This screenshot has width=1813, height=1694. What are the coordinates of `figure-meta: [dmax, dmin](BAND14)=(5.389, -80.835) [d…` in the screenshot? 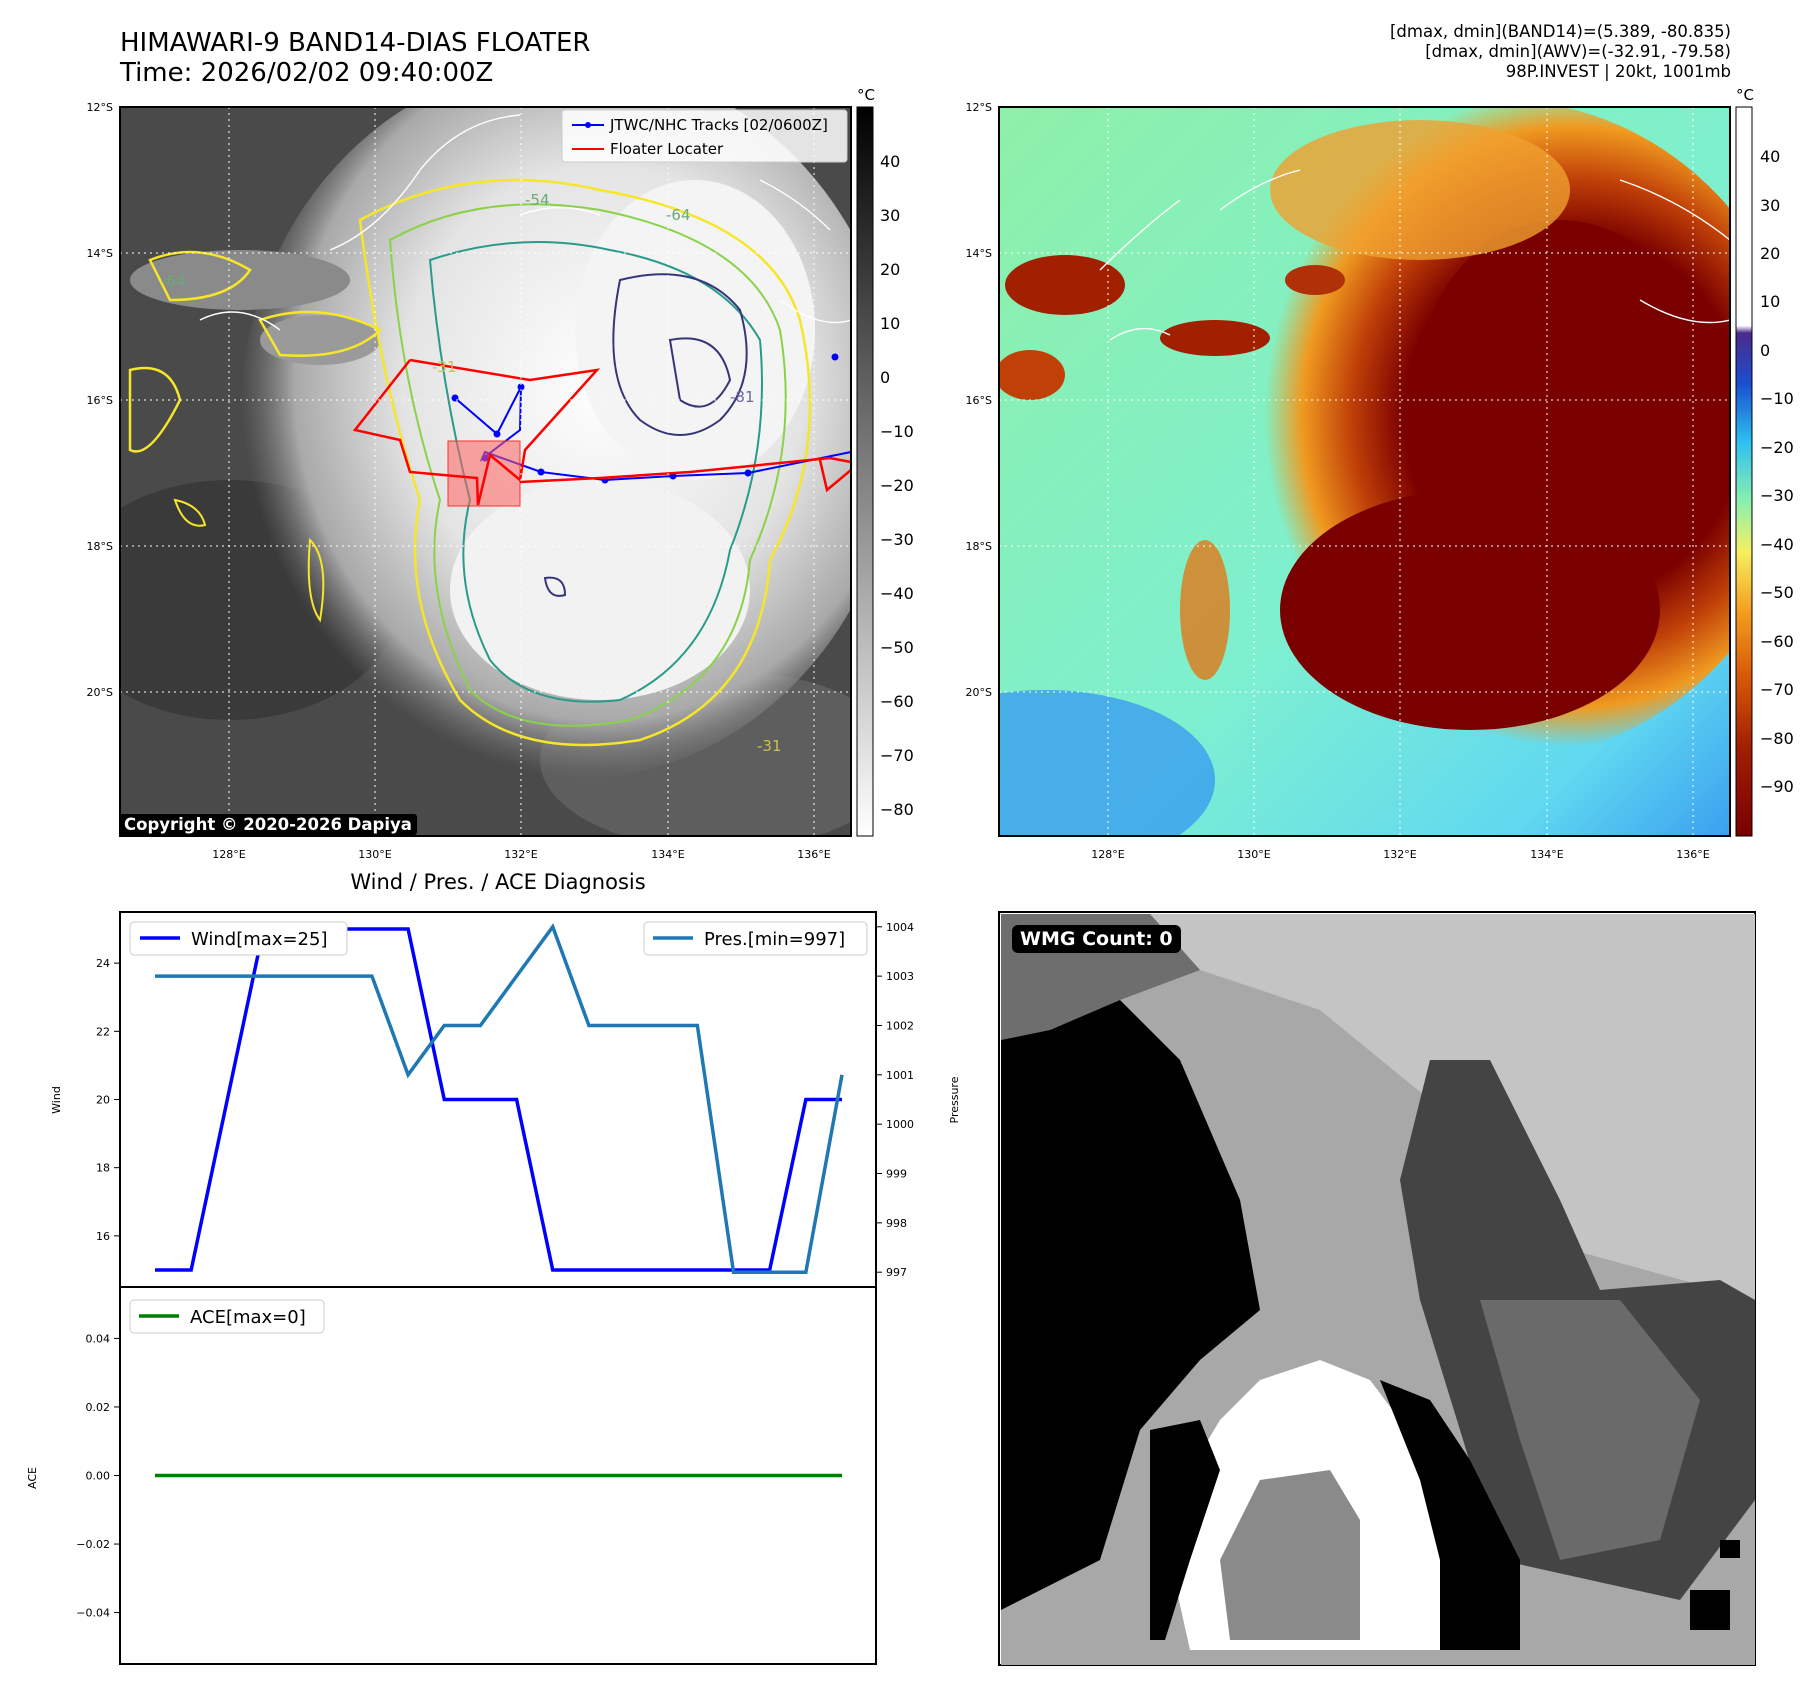 It's located at (1560, 52).